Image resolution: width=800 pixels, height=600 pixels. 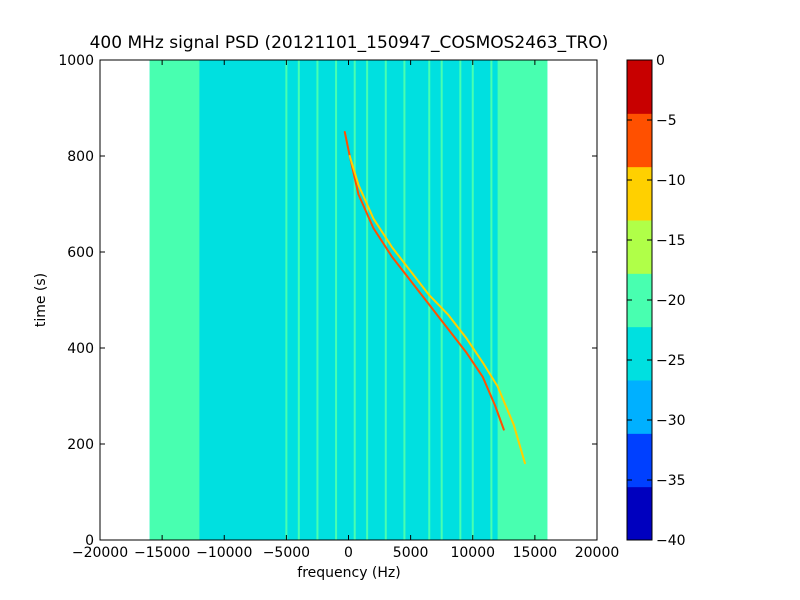 I want to click on x-tick-label: 15000, so click(x=535, y=553).